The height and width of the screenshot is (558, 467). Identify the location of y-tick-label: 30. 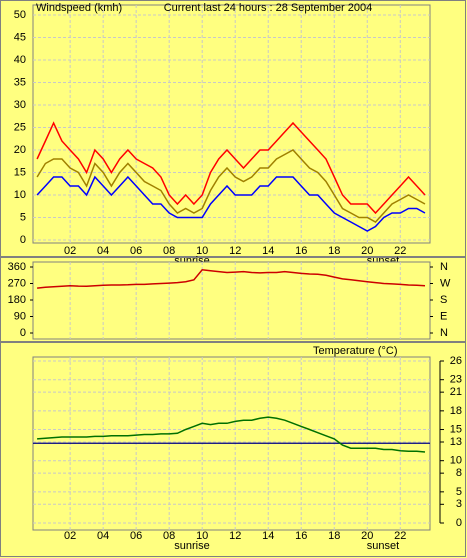
(20, 105).